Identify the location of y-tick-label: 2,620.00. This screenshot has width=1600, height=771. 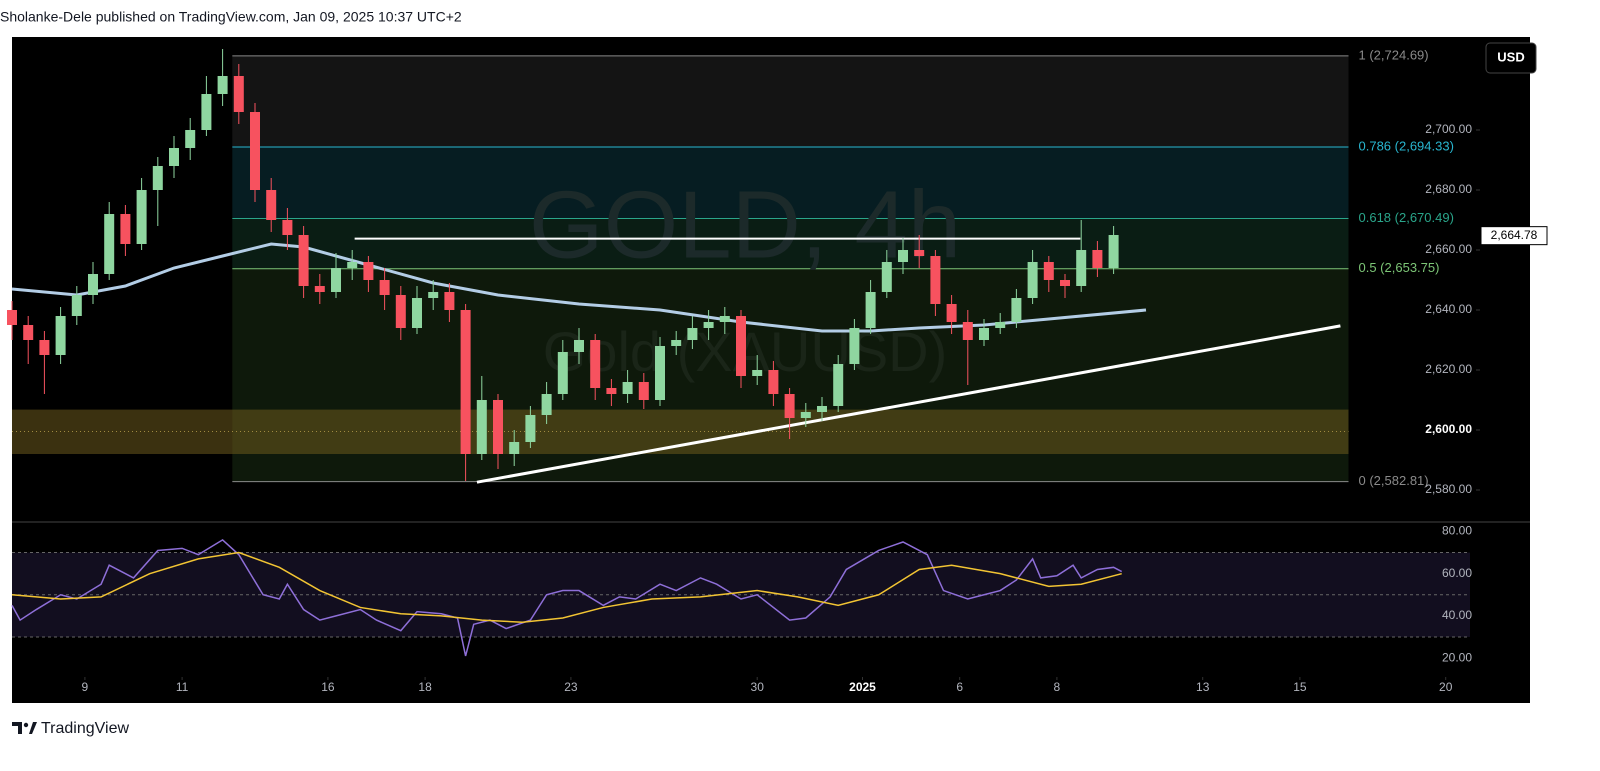
(1448, 369).